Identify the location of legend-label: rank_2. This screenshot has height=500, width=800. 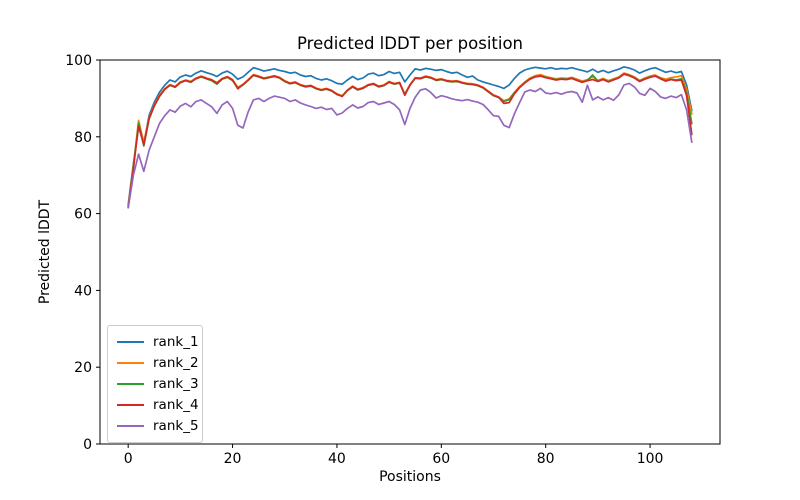
(176, 363).